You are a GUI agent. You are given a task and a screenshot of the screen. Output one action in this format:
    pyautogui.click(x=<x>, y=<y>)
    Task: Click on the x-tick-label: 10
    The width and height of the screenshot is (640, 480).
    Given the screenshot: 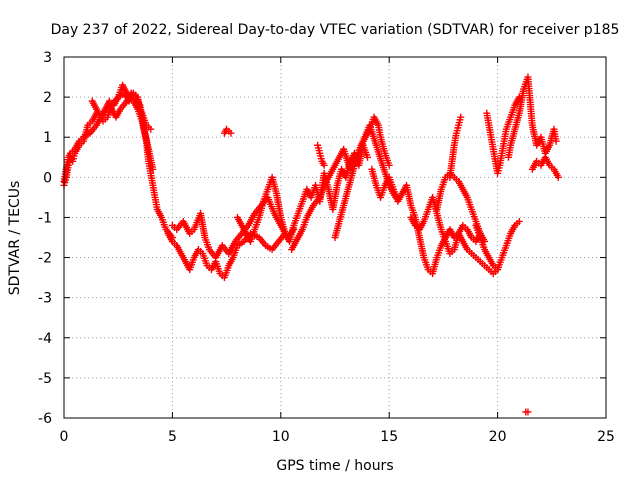 What is the action you would take?
    pyautogui.click(x=281, y=437)
    